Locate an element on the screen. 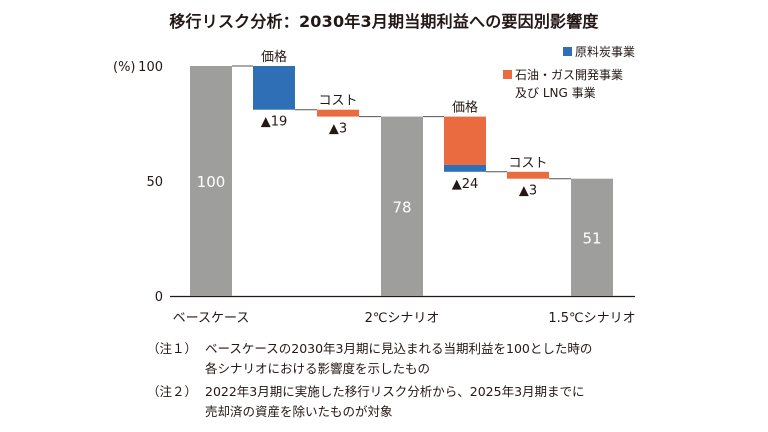 The width and height of the screenshot is (768, 432). total-bar-label: 51 is located at coordinates (591, 238).